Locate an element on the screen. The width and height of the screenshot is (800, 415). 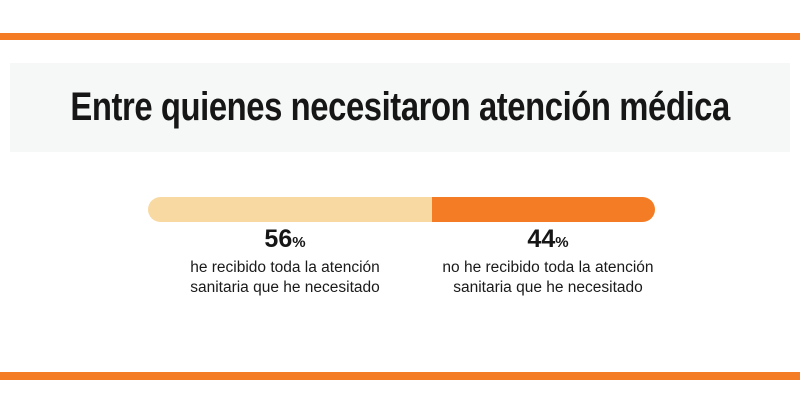
segment-value: 56% is located at coordinates (285, 241).